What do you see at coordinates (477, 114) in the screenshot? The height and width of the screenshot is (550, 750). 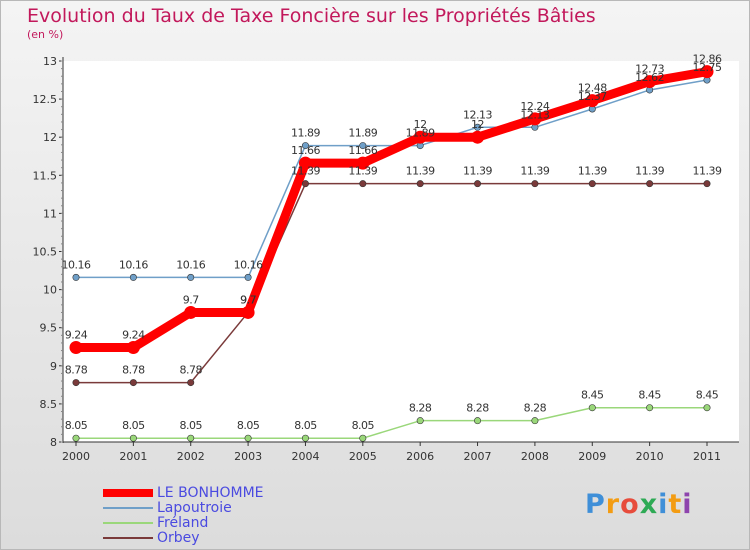 I see `data-label-1-7: 12.13` at bounding box center [477, 114].